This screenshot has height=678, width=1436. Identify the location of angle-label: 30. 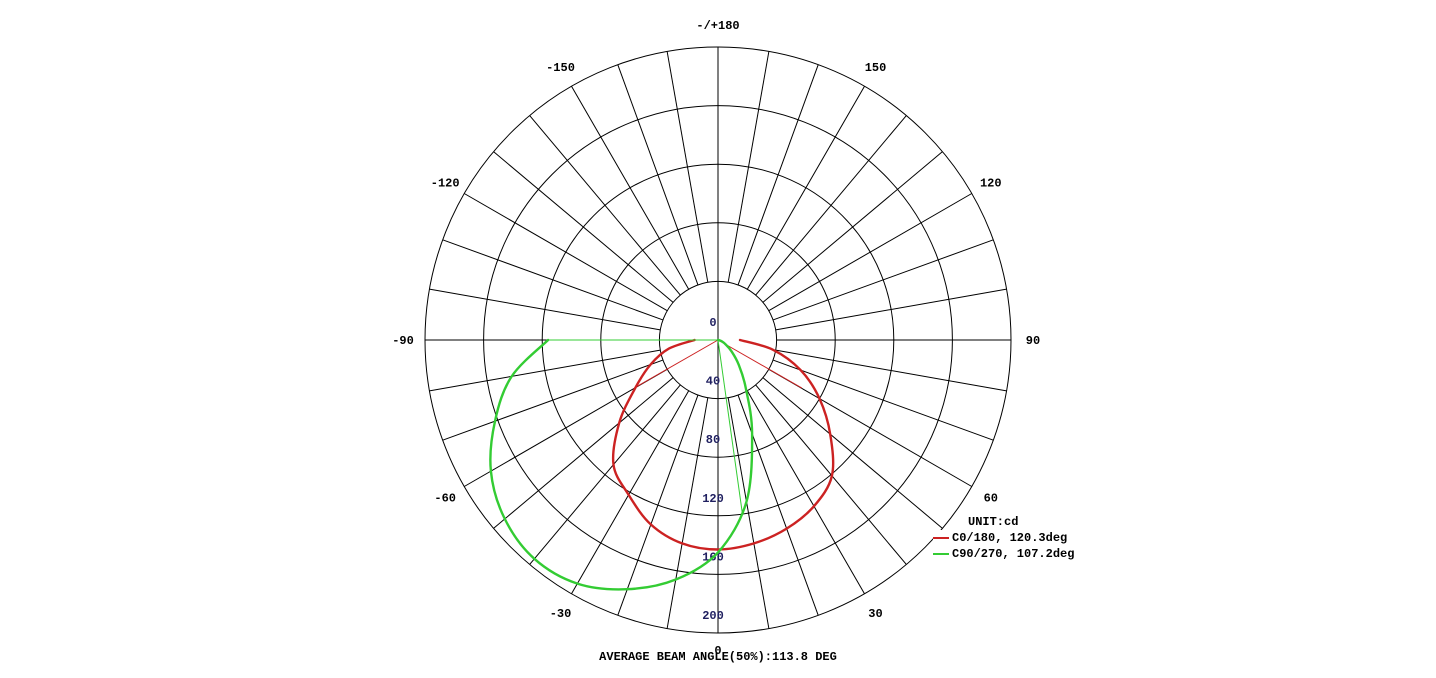
(875, 614).